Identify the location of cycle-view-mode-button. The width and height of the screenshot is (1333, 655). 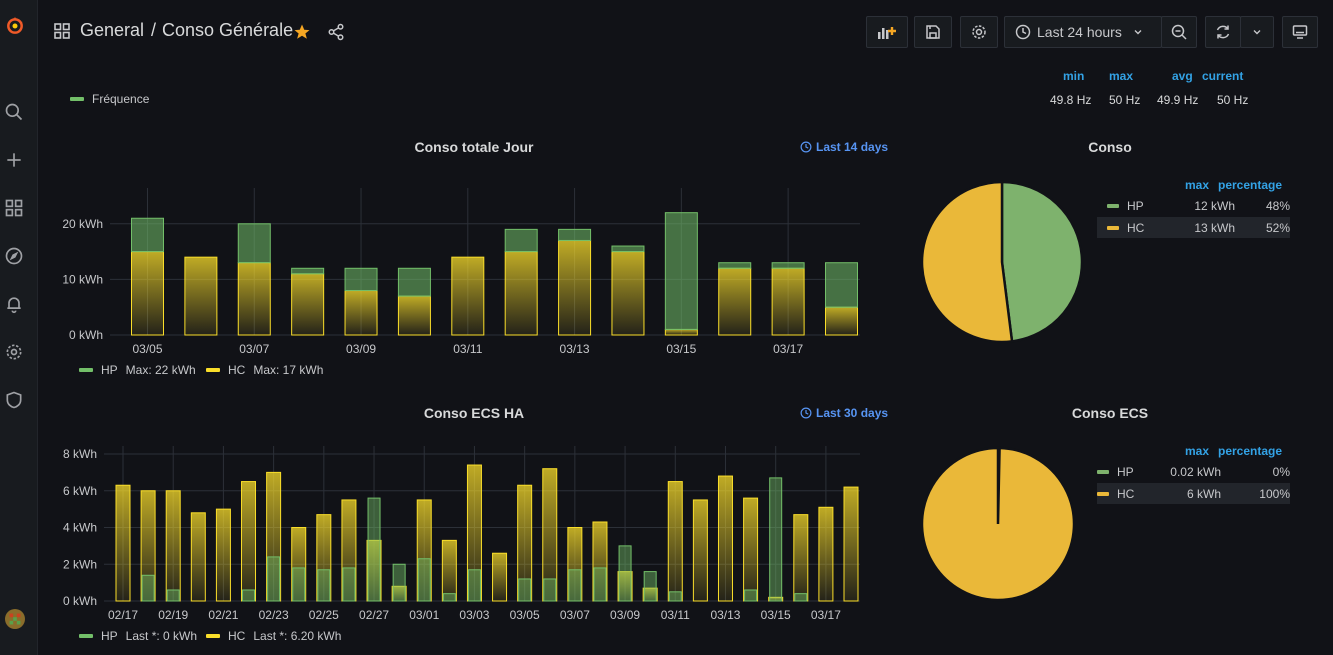
(1300, 32).